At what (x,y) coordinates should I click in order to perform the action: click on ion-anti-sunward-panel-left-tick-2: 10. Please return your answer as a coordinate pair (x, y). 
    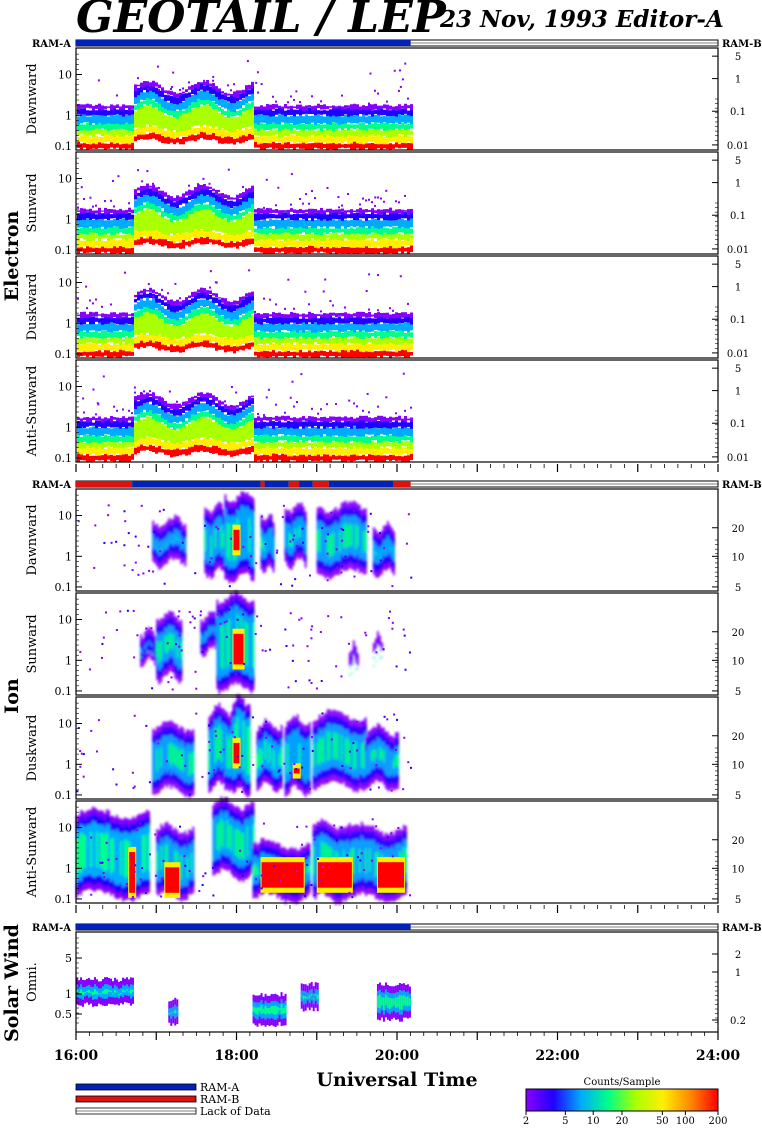
    Looking at the image, I should click on (65, 828).